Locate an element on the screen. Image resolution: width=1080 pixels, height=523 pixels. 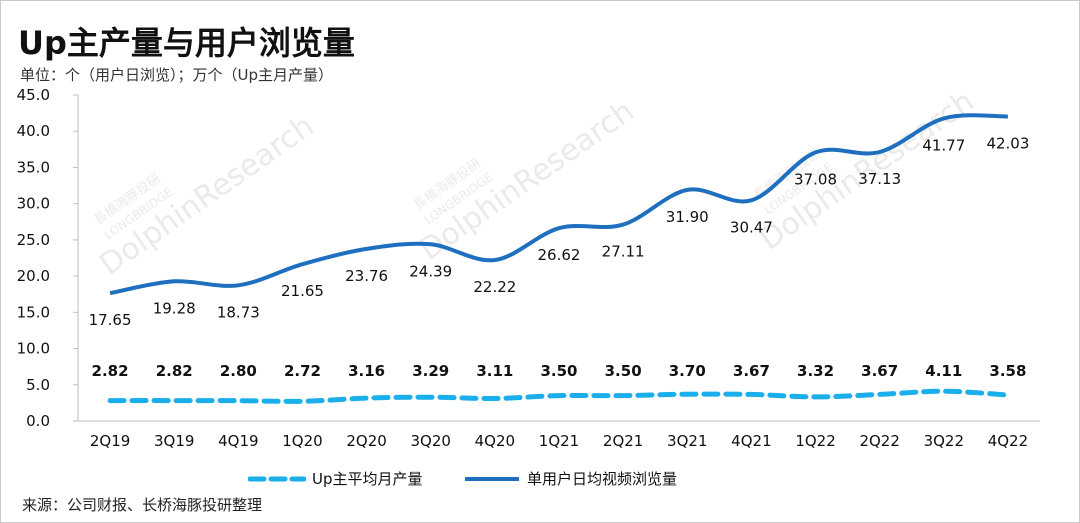
data-label-daily-views: 37.13 is located at coordinates (879, 179).